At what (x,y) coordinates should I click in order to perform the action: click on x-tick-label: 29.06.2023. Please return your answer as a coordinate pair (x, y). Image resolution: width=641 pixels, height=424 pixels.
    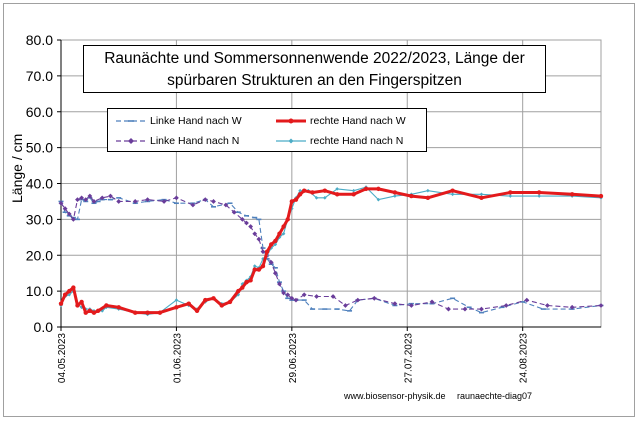
    Looking at the image, I should click on (293, 358).